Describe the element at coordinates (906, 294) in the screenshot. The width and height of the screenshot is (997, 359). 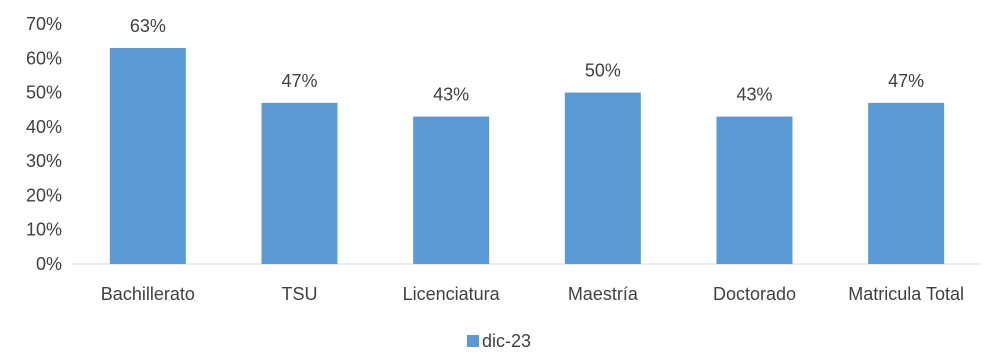
I see `category-label: Matricula Total` at that location.